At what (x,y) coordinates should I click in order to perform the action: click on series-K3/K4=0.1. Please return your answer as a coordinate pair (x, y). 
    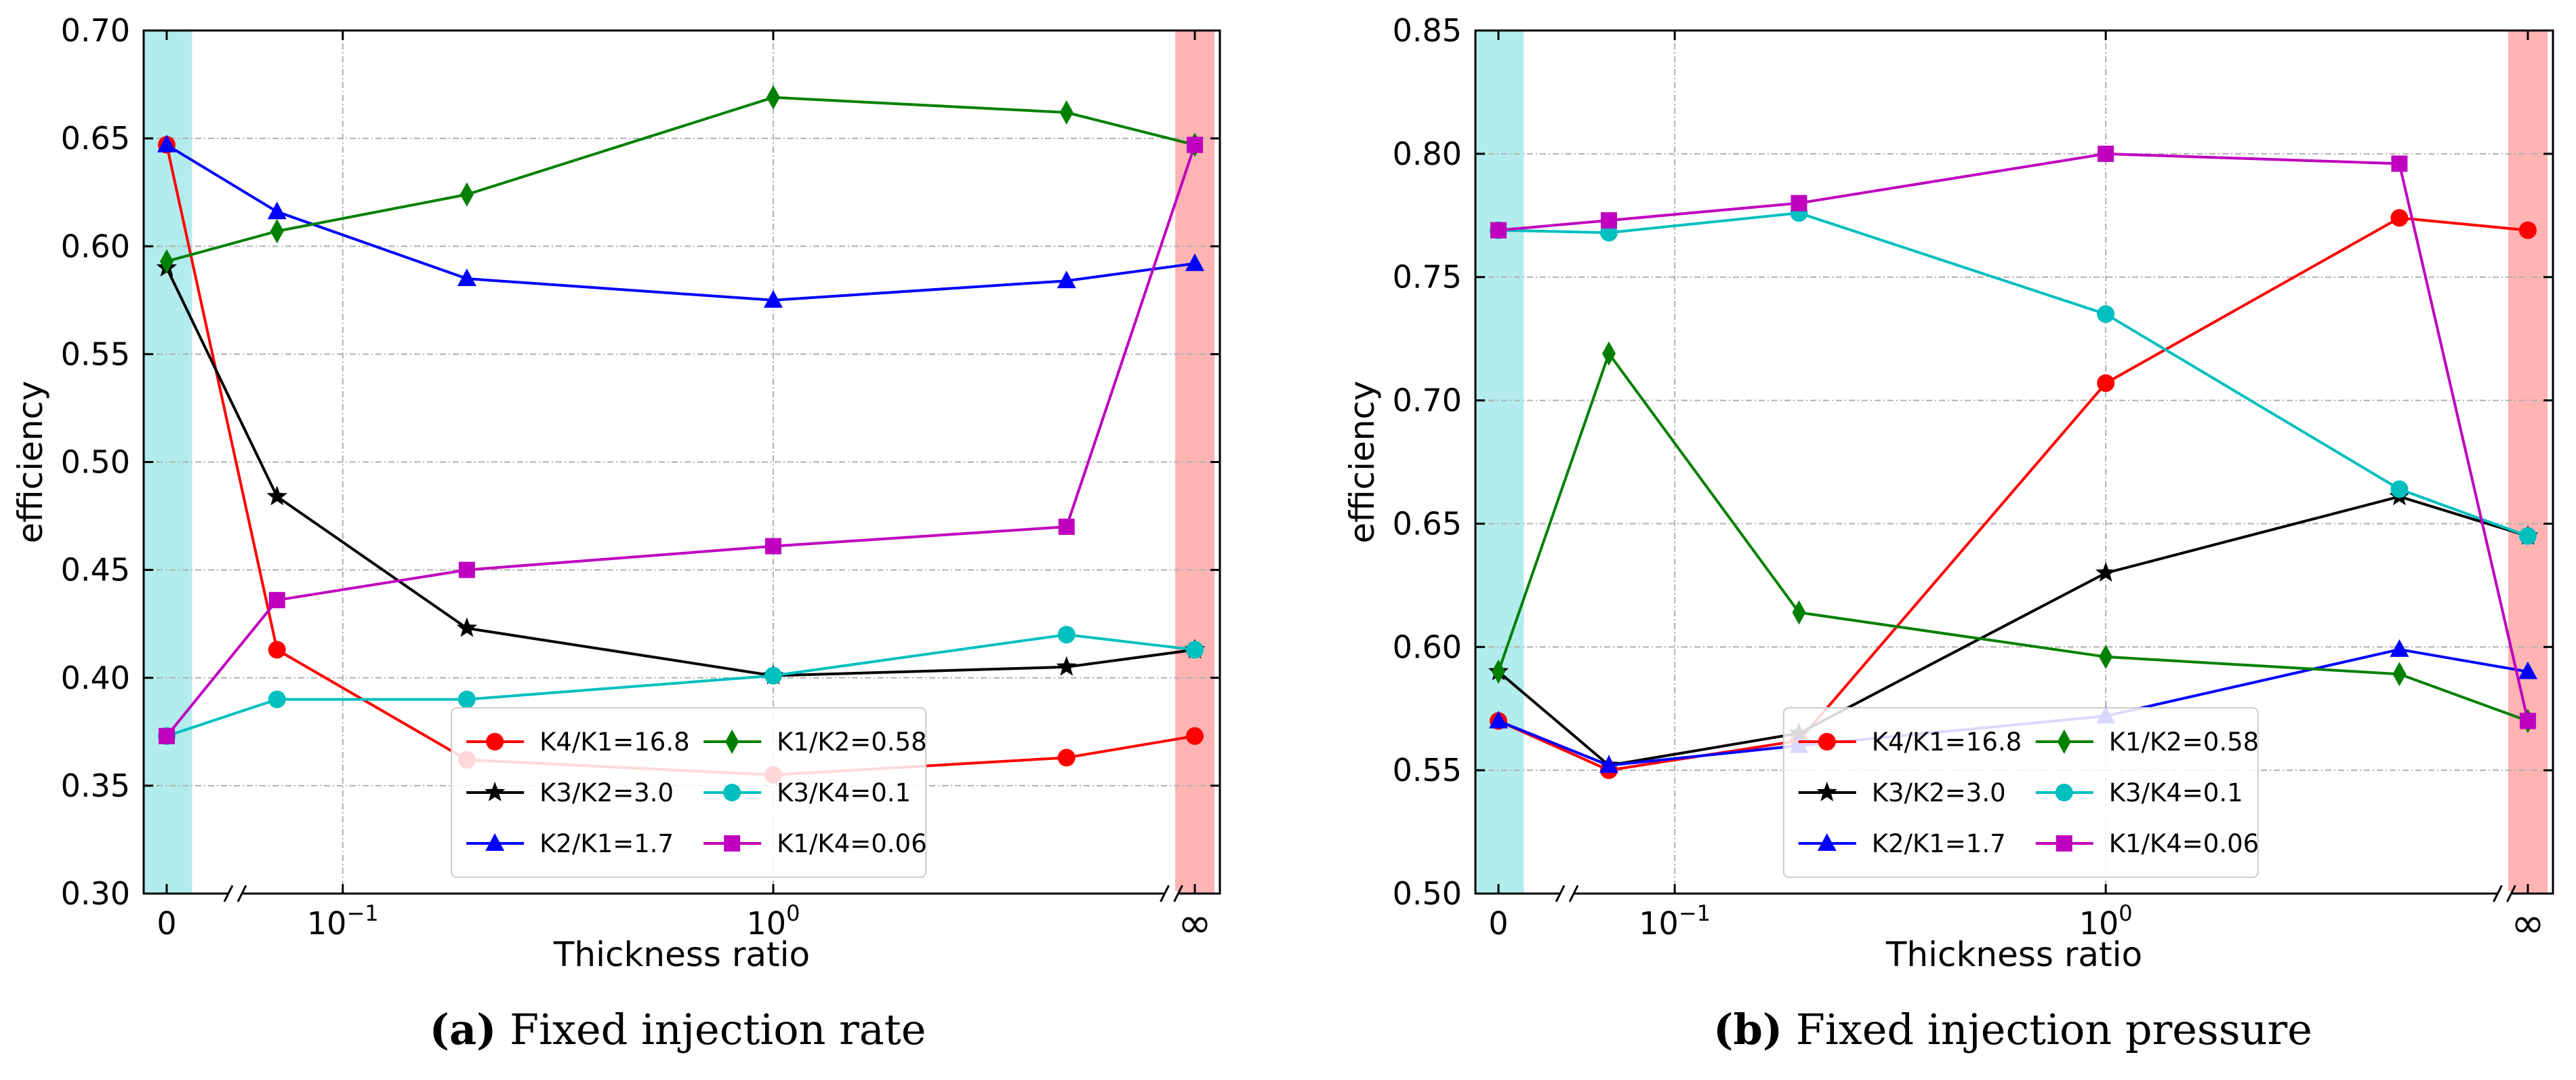
    Looking at the image, I should click on (2014, 374).